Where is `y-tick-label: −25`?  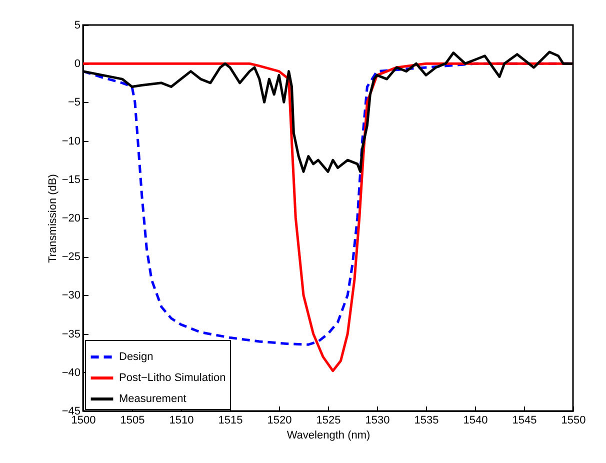 y-tick-label: −25 is located at coordinates (71, 257).